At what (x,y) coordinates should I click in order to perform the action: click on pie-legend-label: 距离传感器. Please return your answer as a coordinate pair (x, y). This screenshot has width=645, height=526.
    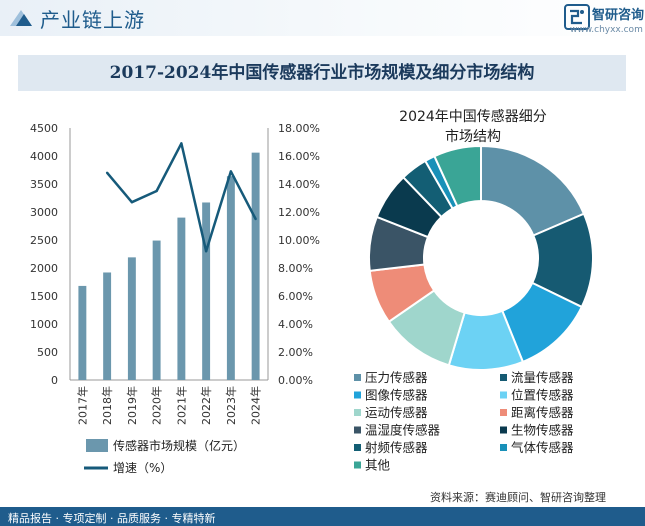
    Looking at the image, I should click on (542, 412).